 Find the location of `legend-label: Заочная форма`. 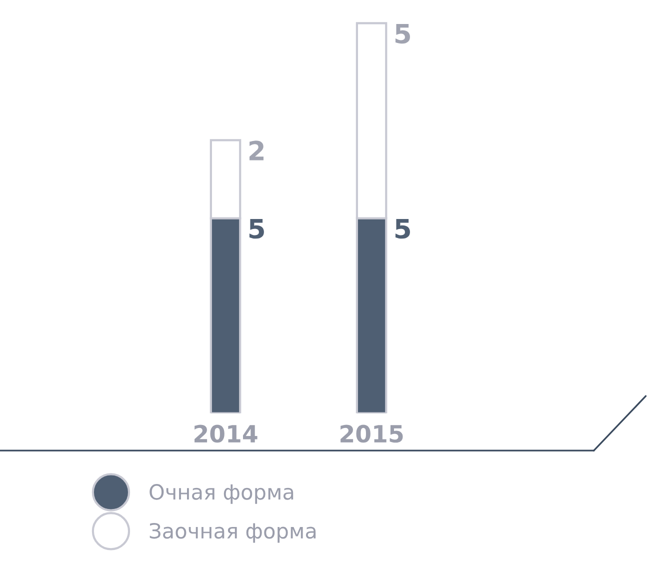

legend-label: Заочная форма is located at coordinates (233, 532).